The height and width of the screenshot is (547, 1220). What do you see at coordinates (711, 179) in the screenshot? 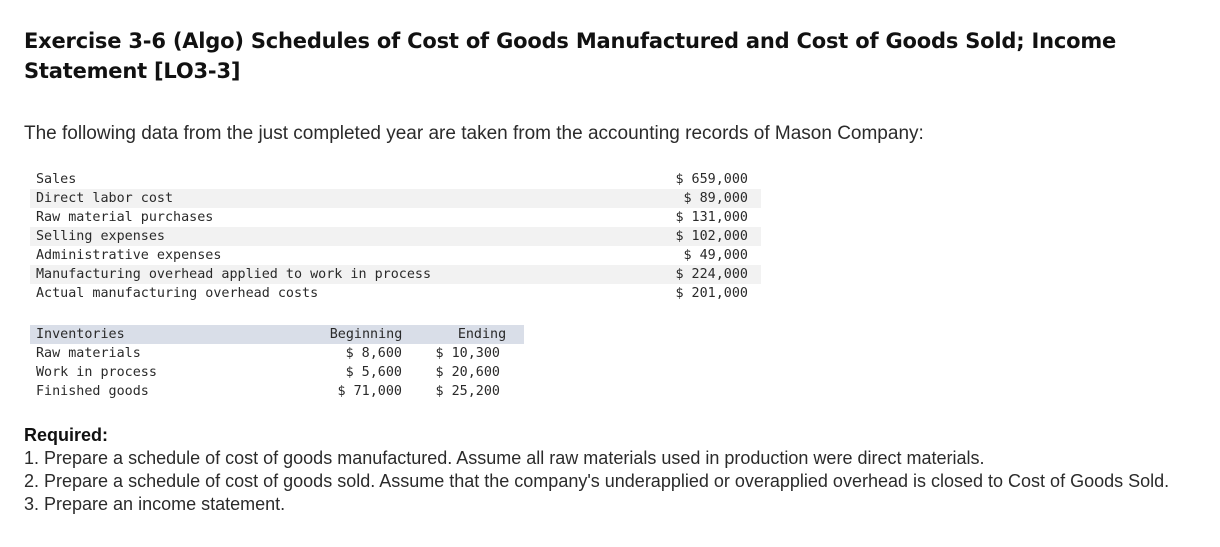
I see `row-amount: $ 659,000` at bounding box center [711, 179].